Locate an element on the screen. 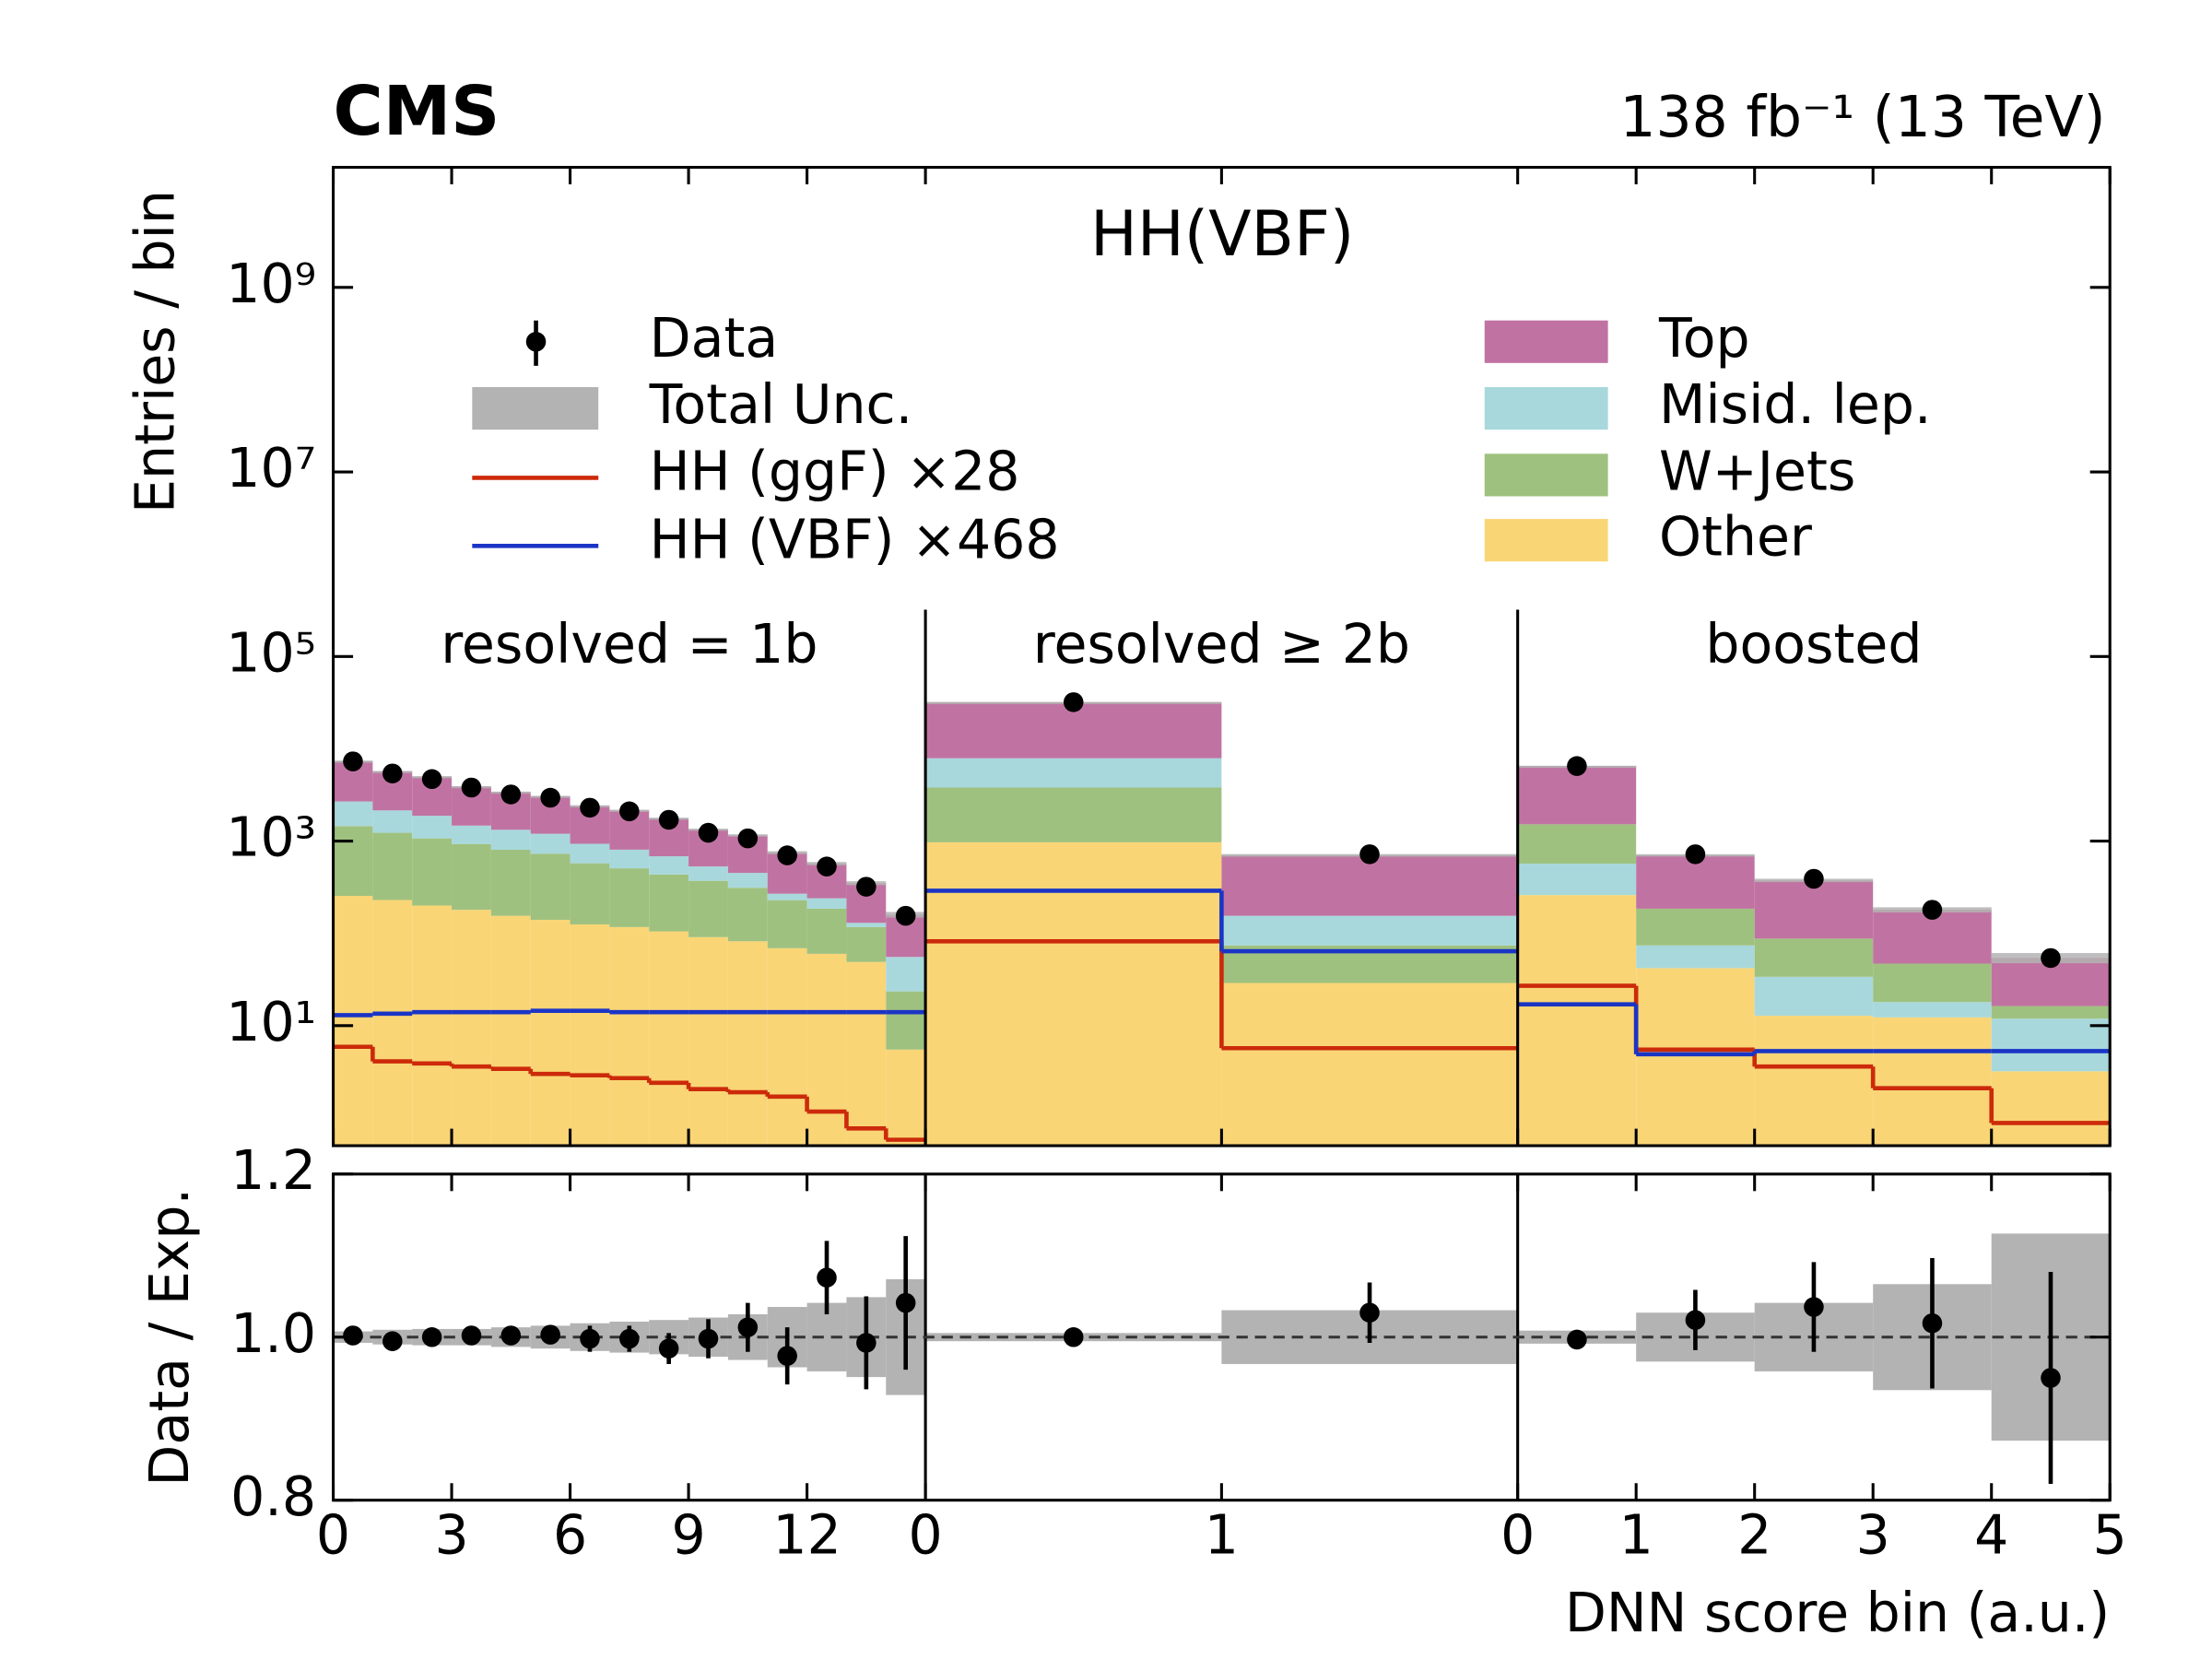 This screenshot has height=1659, width=2212. region-label: boosted is located at coordinates (1813, 644).